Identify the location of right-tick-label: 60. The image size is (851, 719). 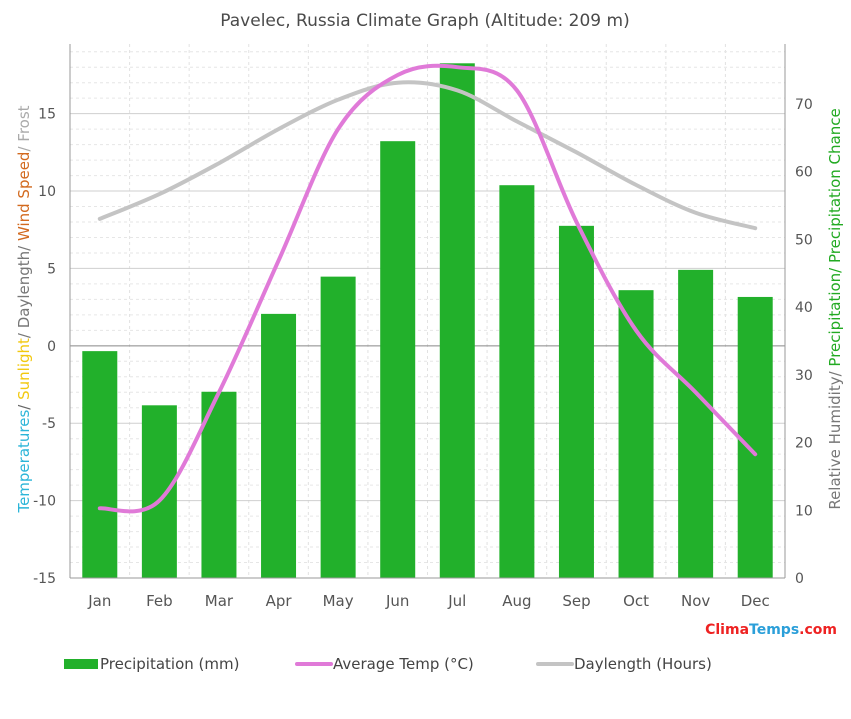
(804, 173).